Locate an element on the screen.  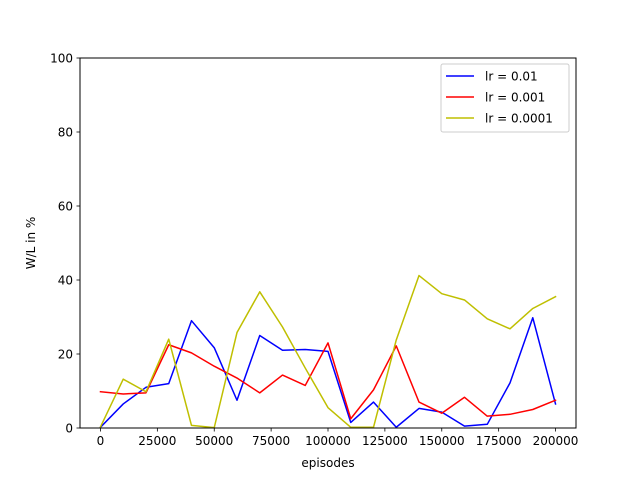
legend-box is located at coordinates (505, 98).